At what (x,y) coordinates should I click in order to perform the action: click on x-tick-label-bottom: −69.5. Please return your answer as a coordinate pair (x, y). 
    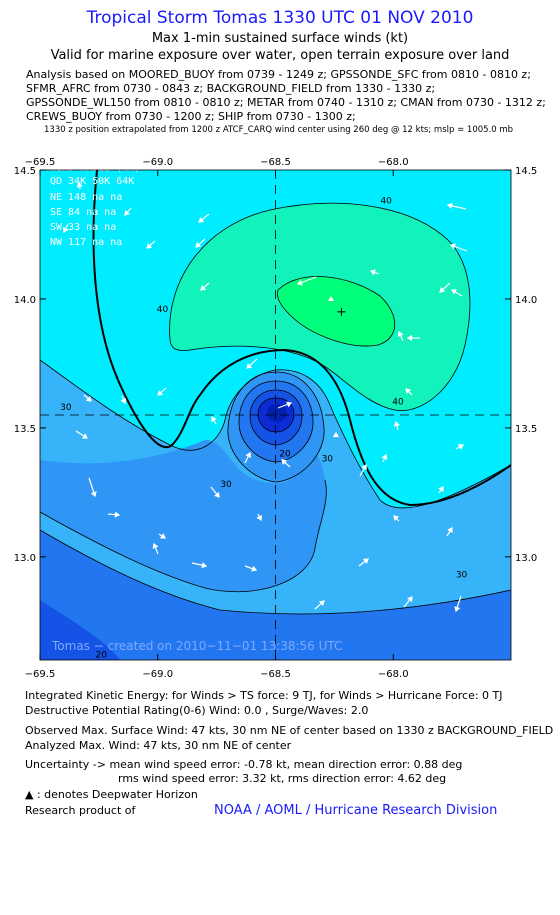
    Looking at the image, I should click on (40, 674).